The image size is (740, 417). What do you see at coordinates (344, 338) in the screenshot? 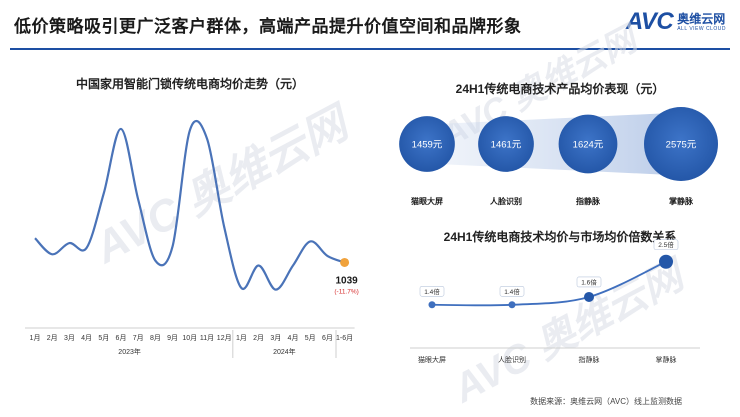
I see `x-tick-label: 1-6月` at bounding box center [344, 338].